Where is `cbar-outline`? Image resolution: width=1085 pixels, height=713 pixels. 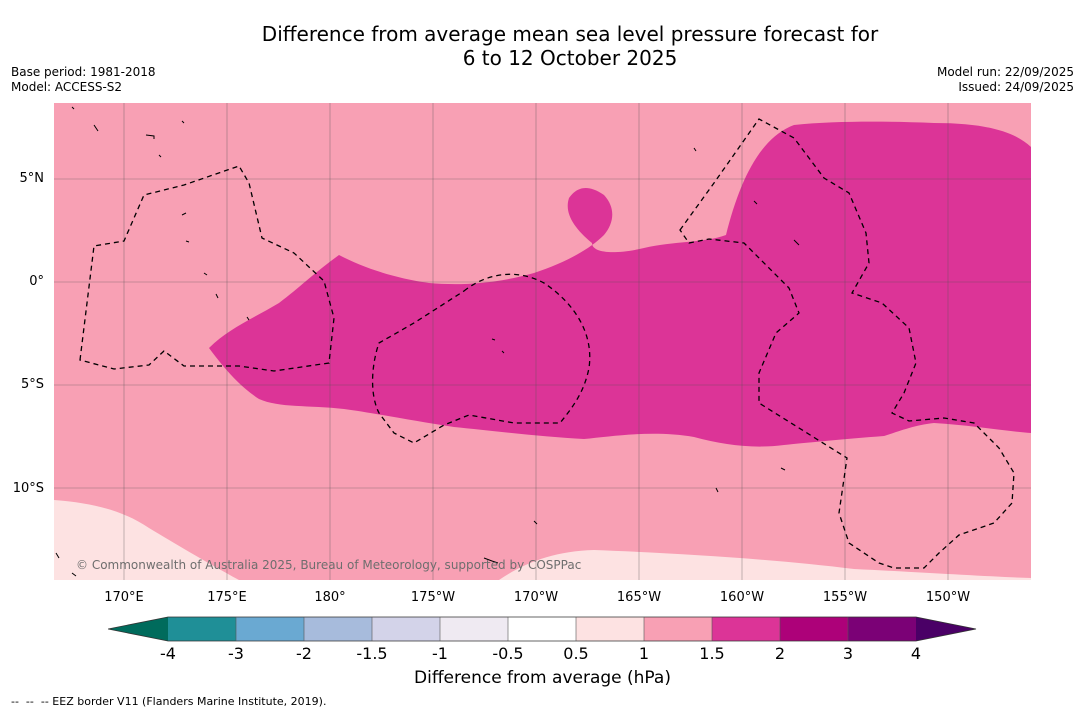
cbar-outline is located at coordinates (542, 629).